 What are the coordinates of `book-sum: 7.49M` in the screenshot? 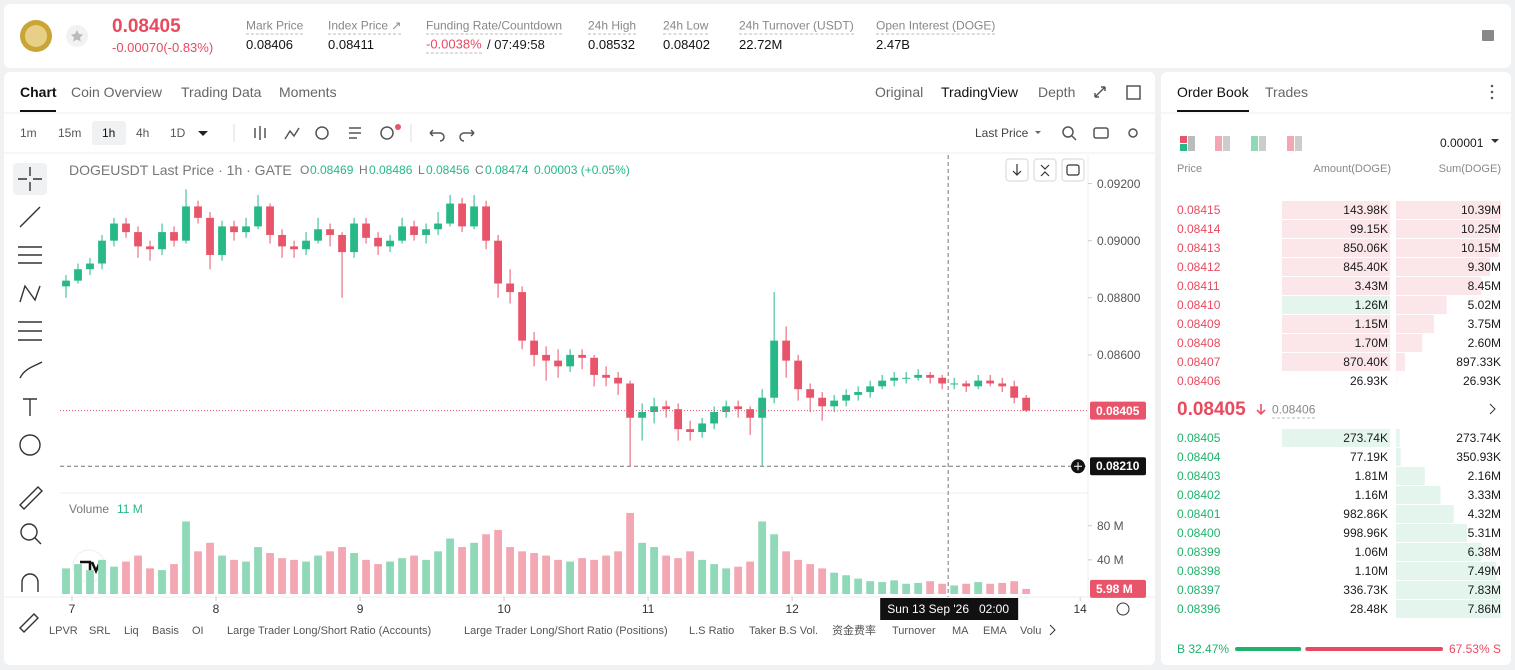 It's located at (1484, 571).